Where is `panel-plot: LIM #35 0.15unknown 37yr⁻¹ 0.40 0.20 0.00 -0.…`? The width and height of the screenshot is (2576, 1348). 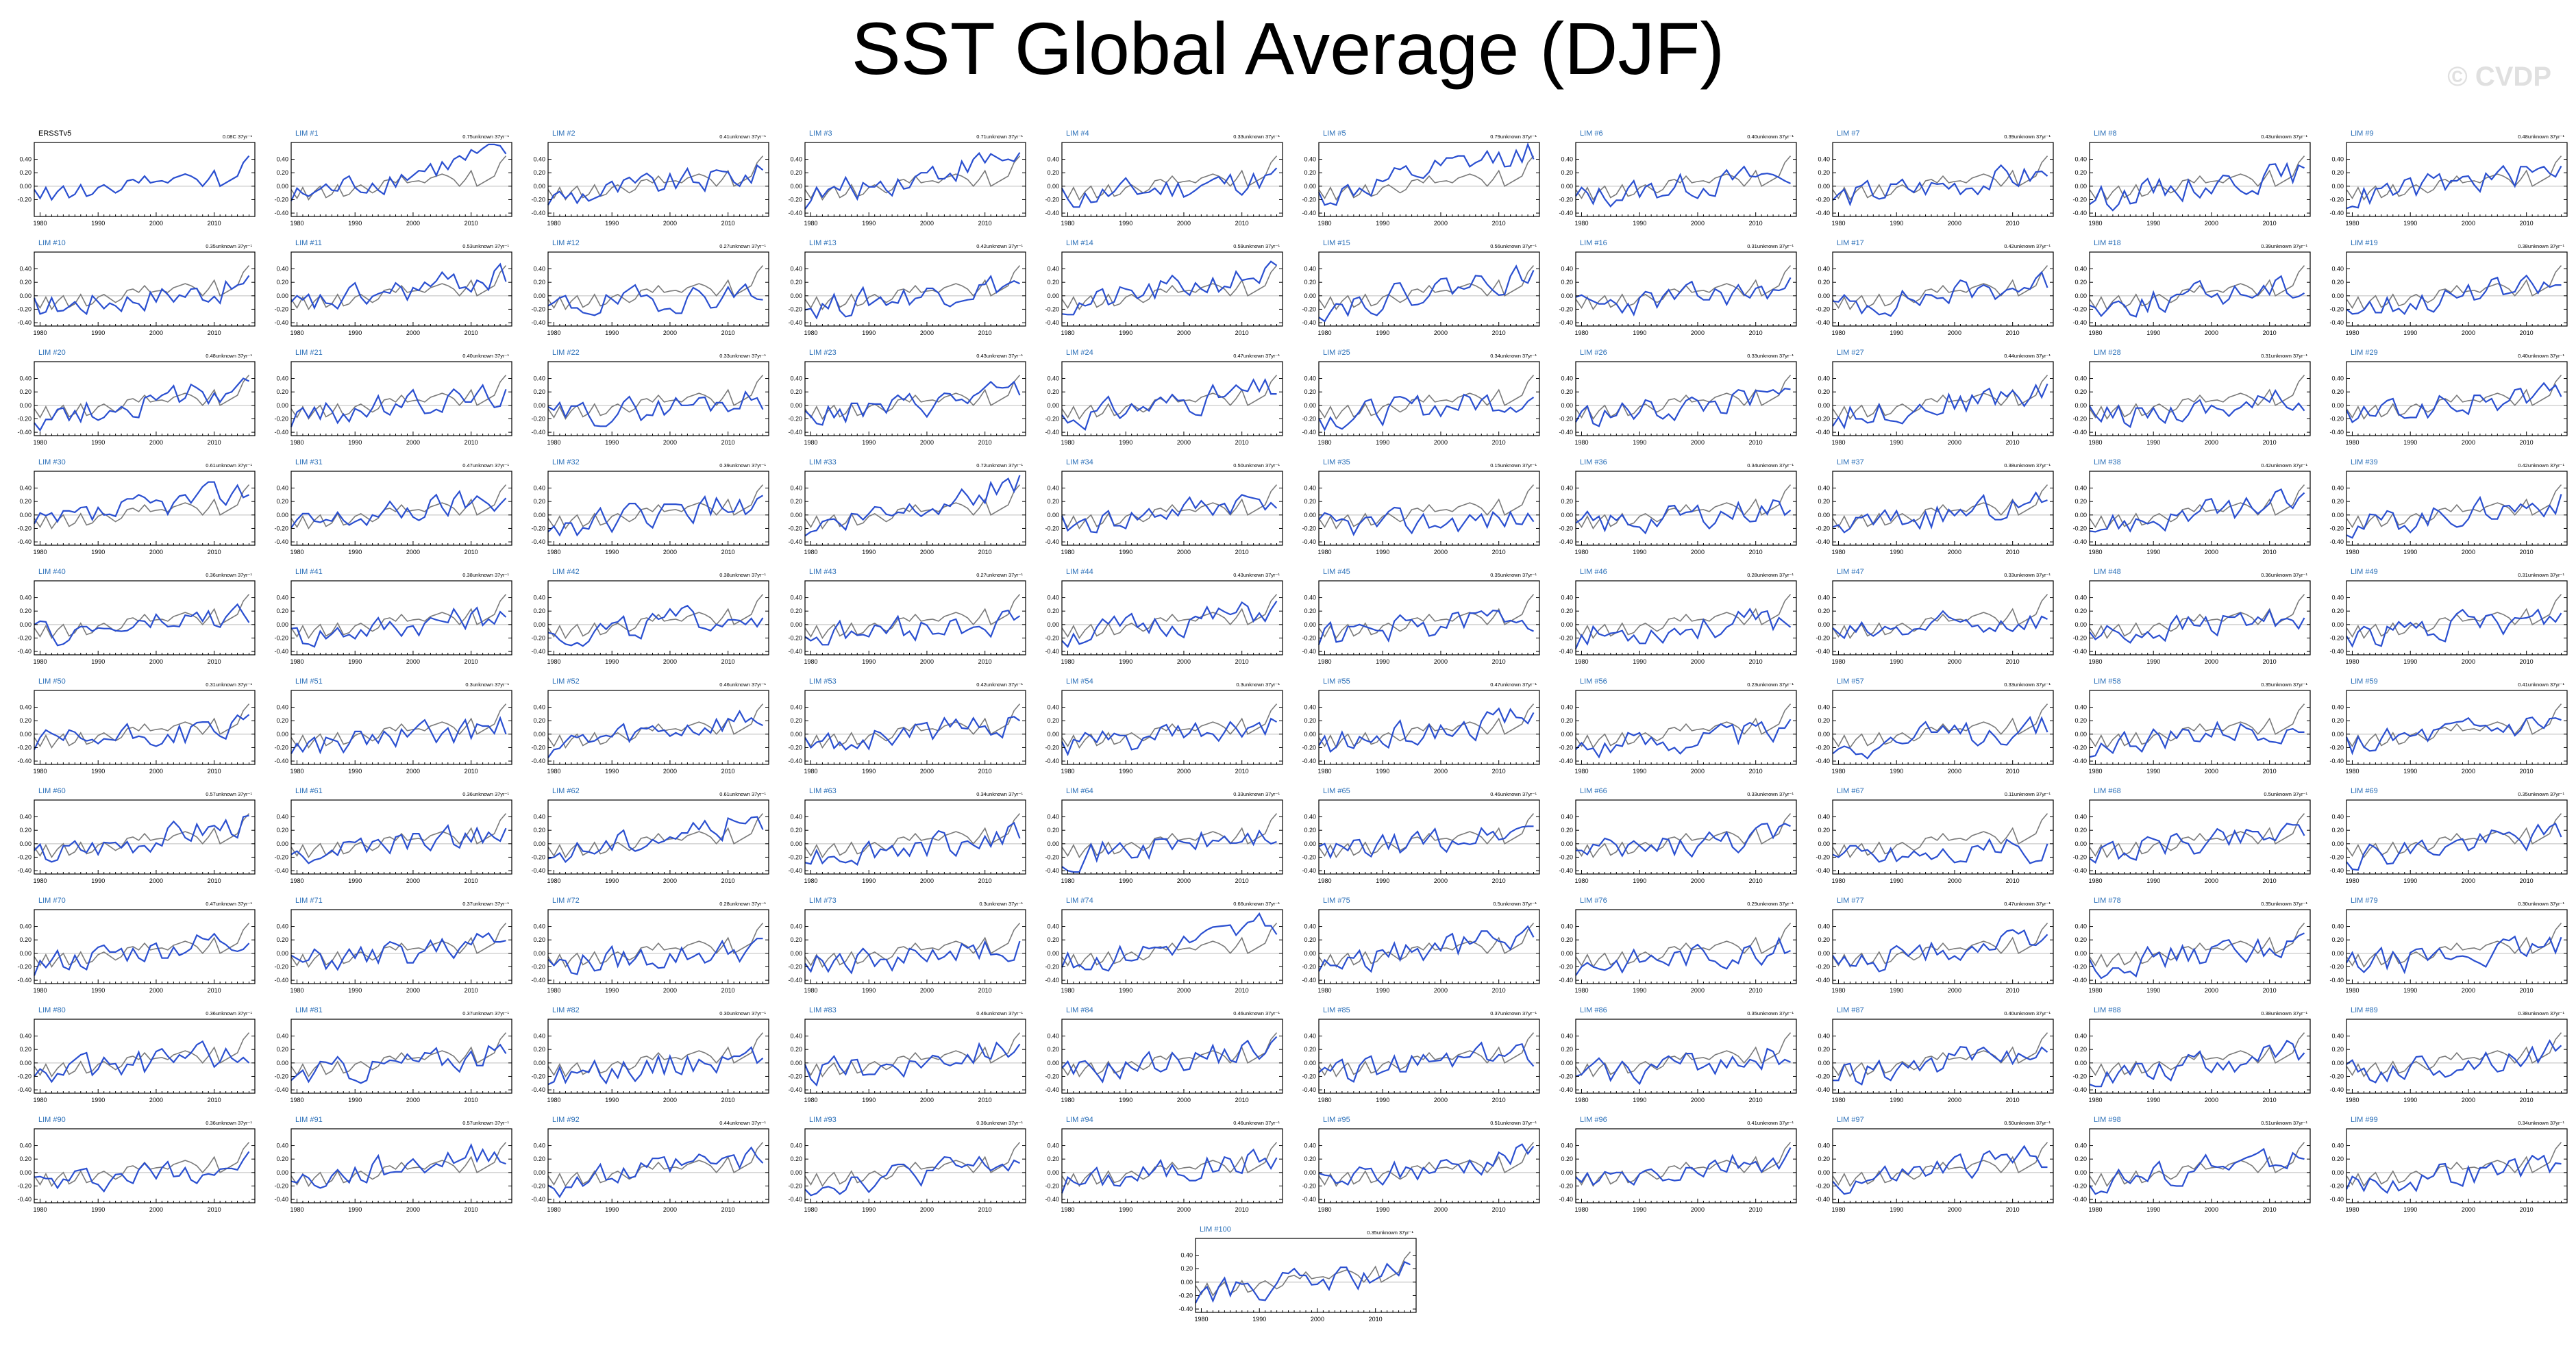 panel-plot: LIM #35 0.15unknown 37yr⁻¹ 0.40 0.20 0.00 -0.… is located at coordinates (1421, 507).